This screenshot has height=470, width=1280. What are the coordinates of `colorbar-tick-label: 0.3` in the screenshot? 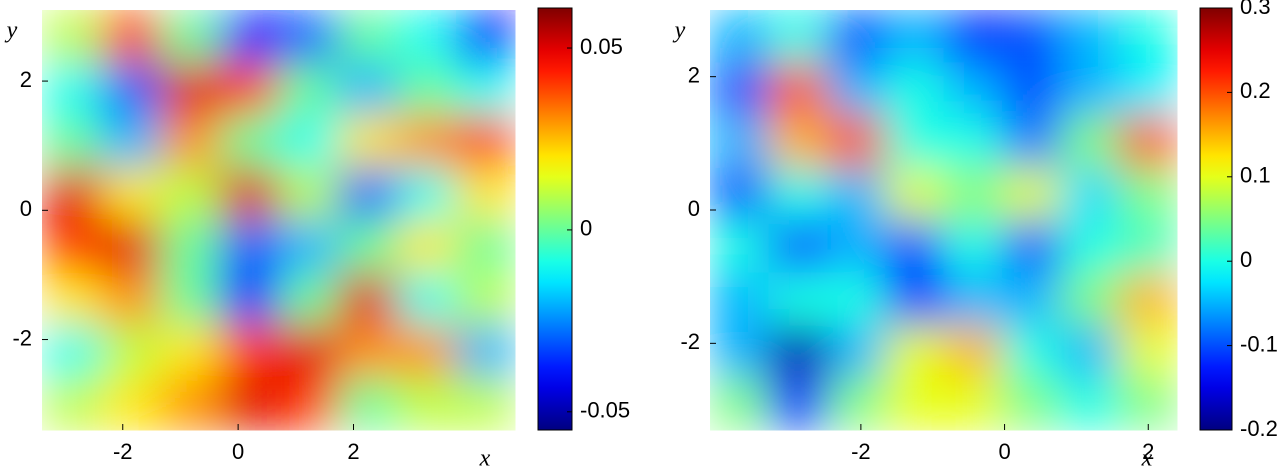 It's located at (1255, 9).